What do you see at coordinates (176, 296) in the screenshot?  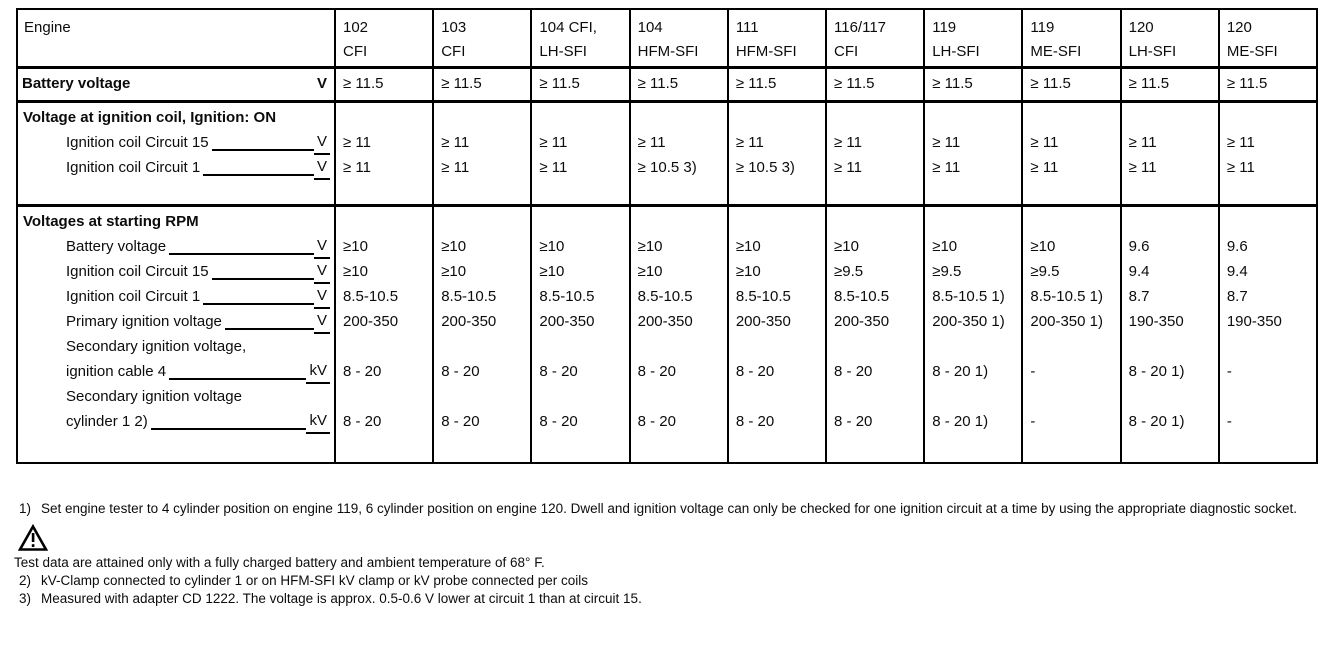 I see `row-label-line: Ignition coil Circuit 1 V` at bounding box center [176, 296].